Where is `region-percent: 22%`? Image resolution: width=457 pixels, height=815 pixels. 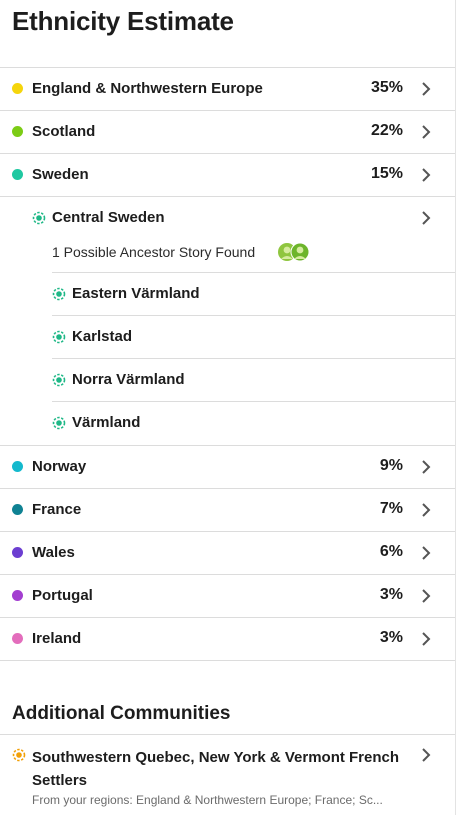 region-percent: 22% is located at coordinates (386, 130).